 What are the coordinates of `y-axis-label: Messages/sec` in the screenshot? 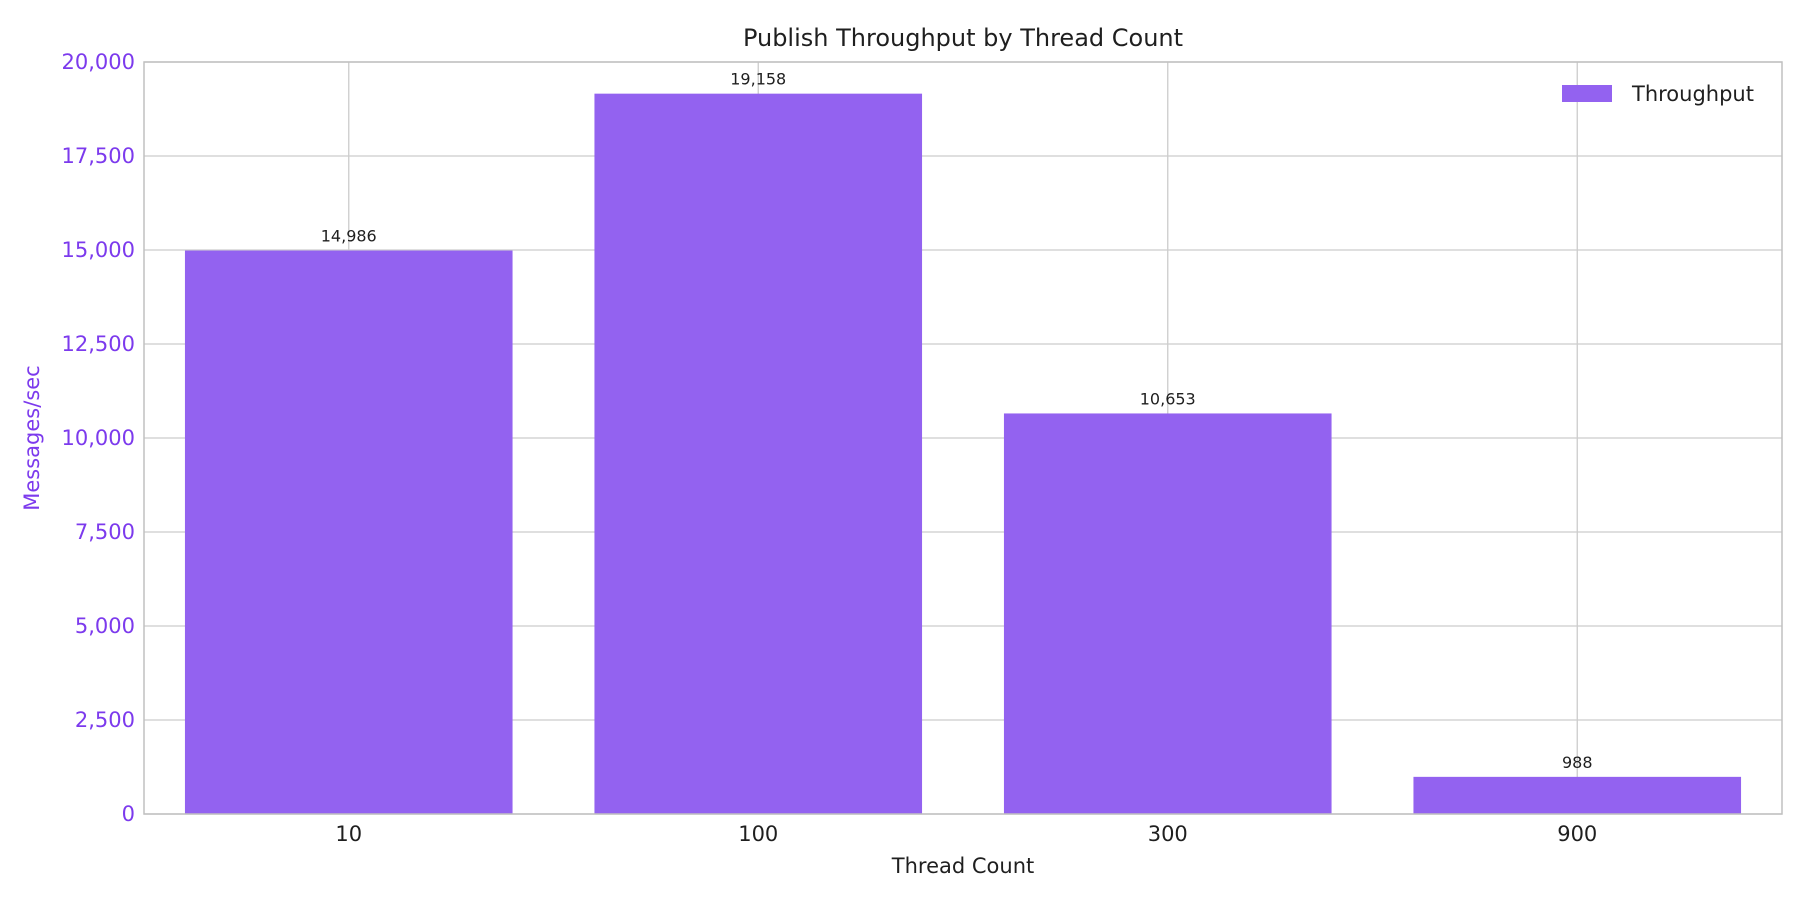 It's located at (32, 437).